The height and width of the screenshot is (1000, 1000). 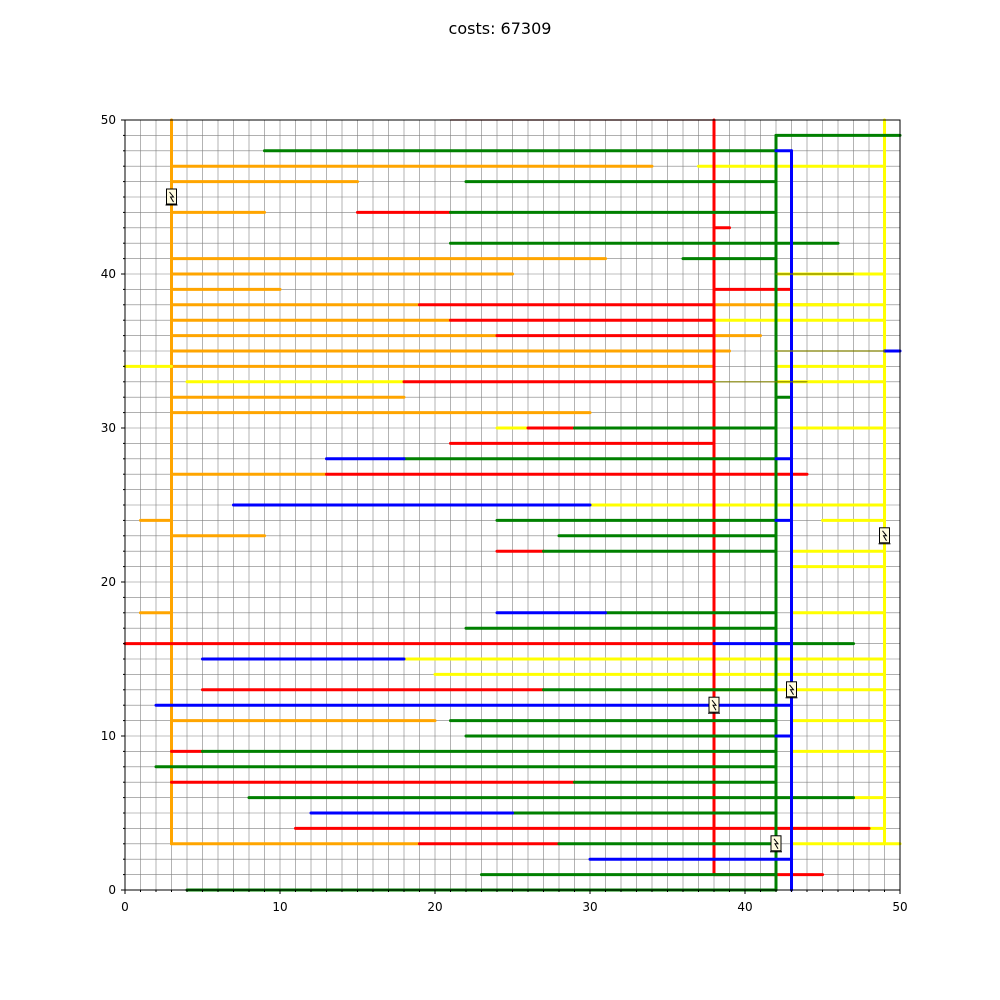 What do you see at coordinates (108, 274) in the screenshot?
I see `y-tick-label: 40` at bounding box center [108, 274].